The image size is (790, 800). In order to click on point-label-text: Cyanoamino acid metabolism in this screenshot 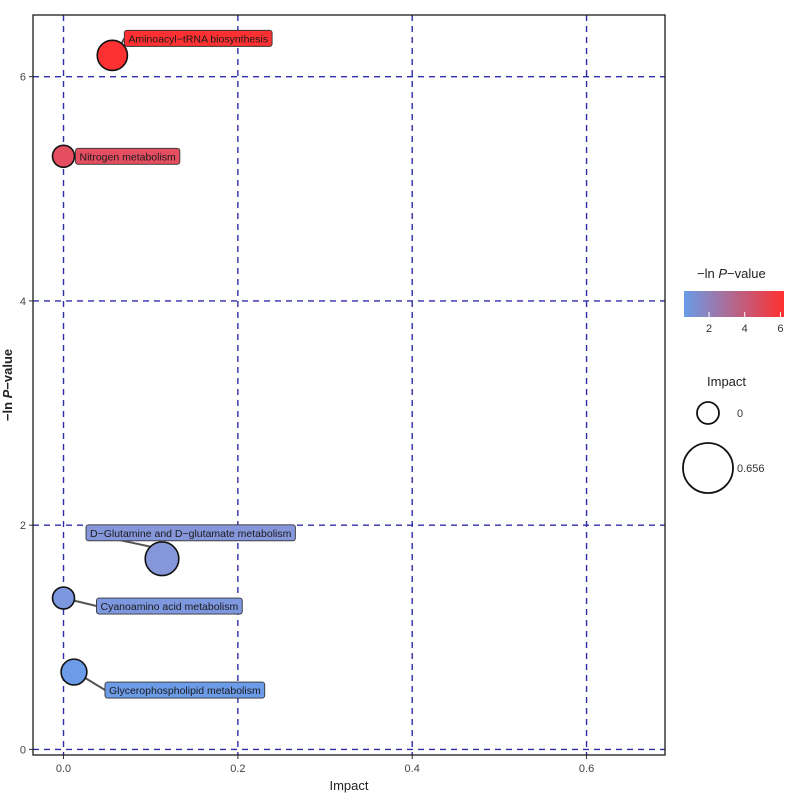, I will do `click(170, 607)`.